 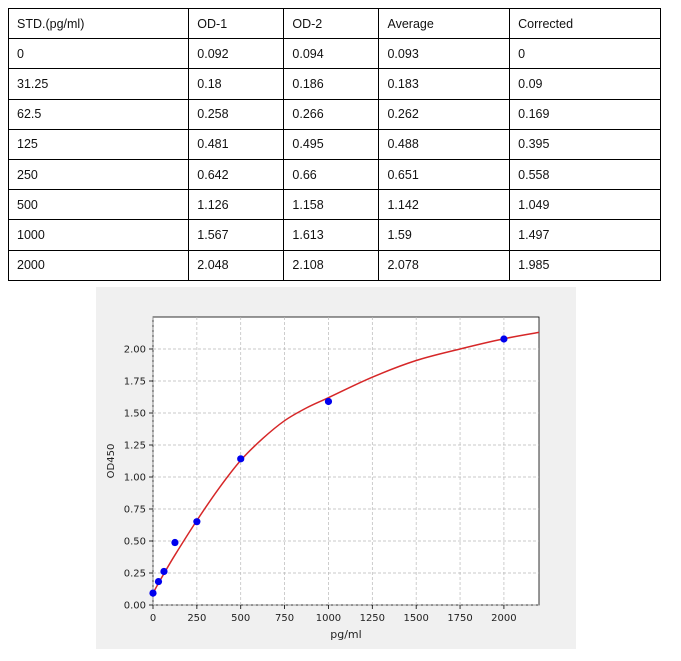 What do you see at coordinates (135, 510) in the screenshot?
I see `y-tick-label: 0.75` at bounding box center [135, 510].